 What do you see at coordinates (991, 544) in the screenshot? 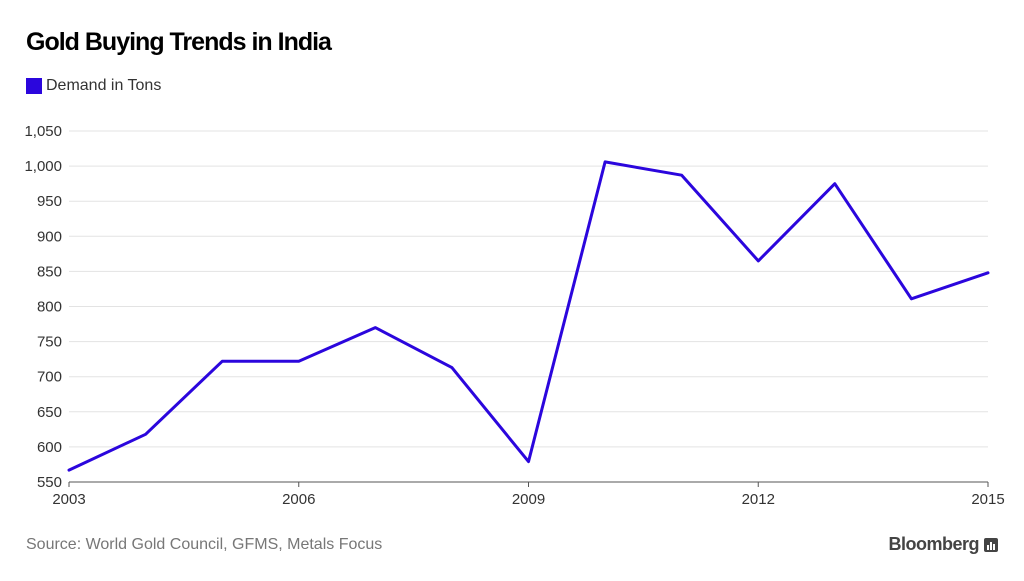
I see `bloomberg-chart-icon` at bounding box center [991, 544].